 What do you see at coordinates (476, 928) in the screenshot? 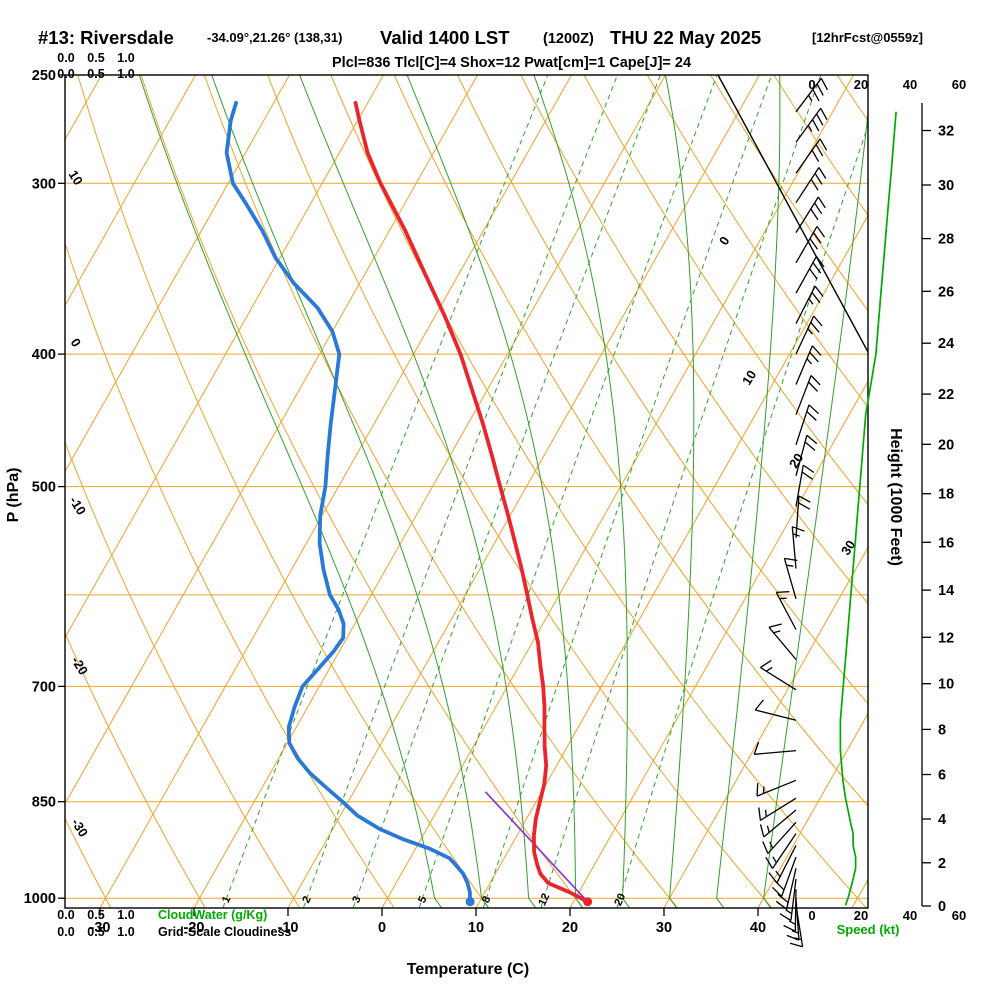
I see `temp-tick-label: 10` at bounding box center [476, 928].